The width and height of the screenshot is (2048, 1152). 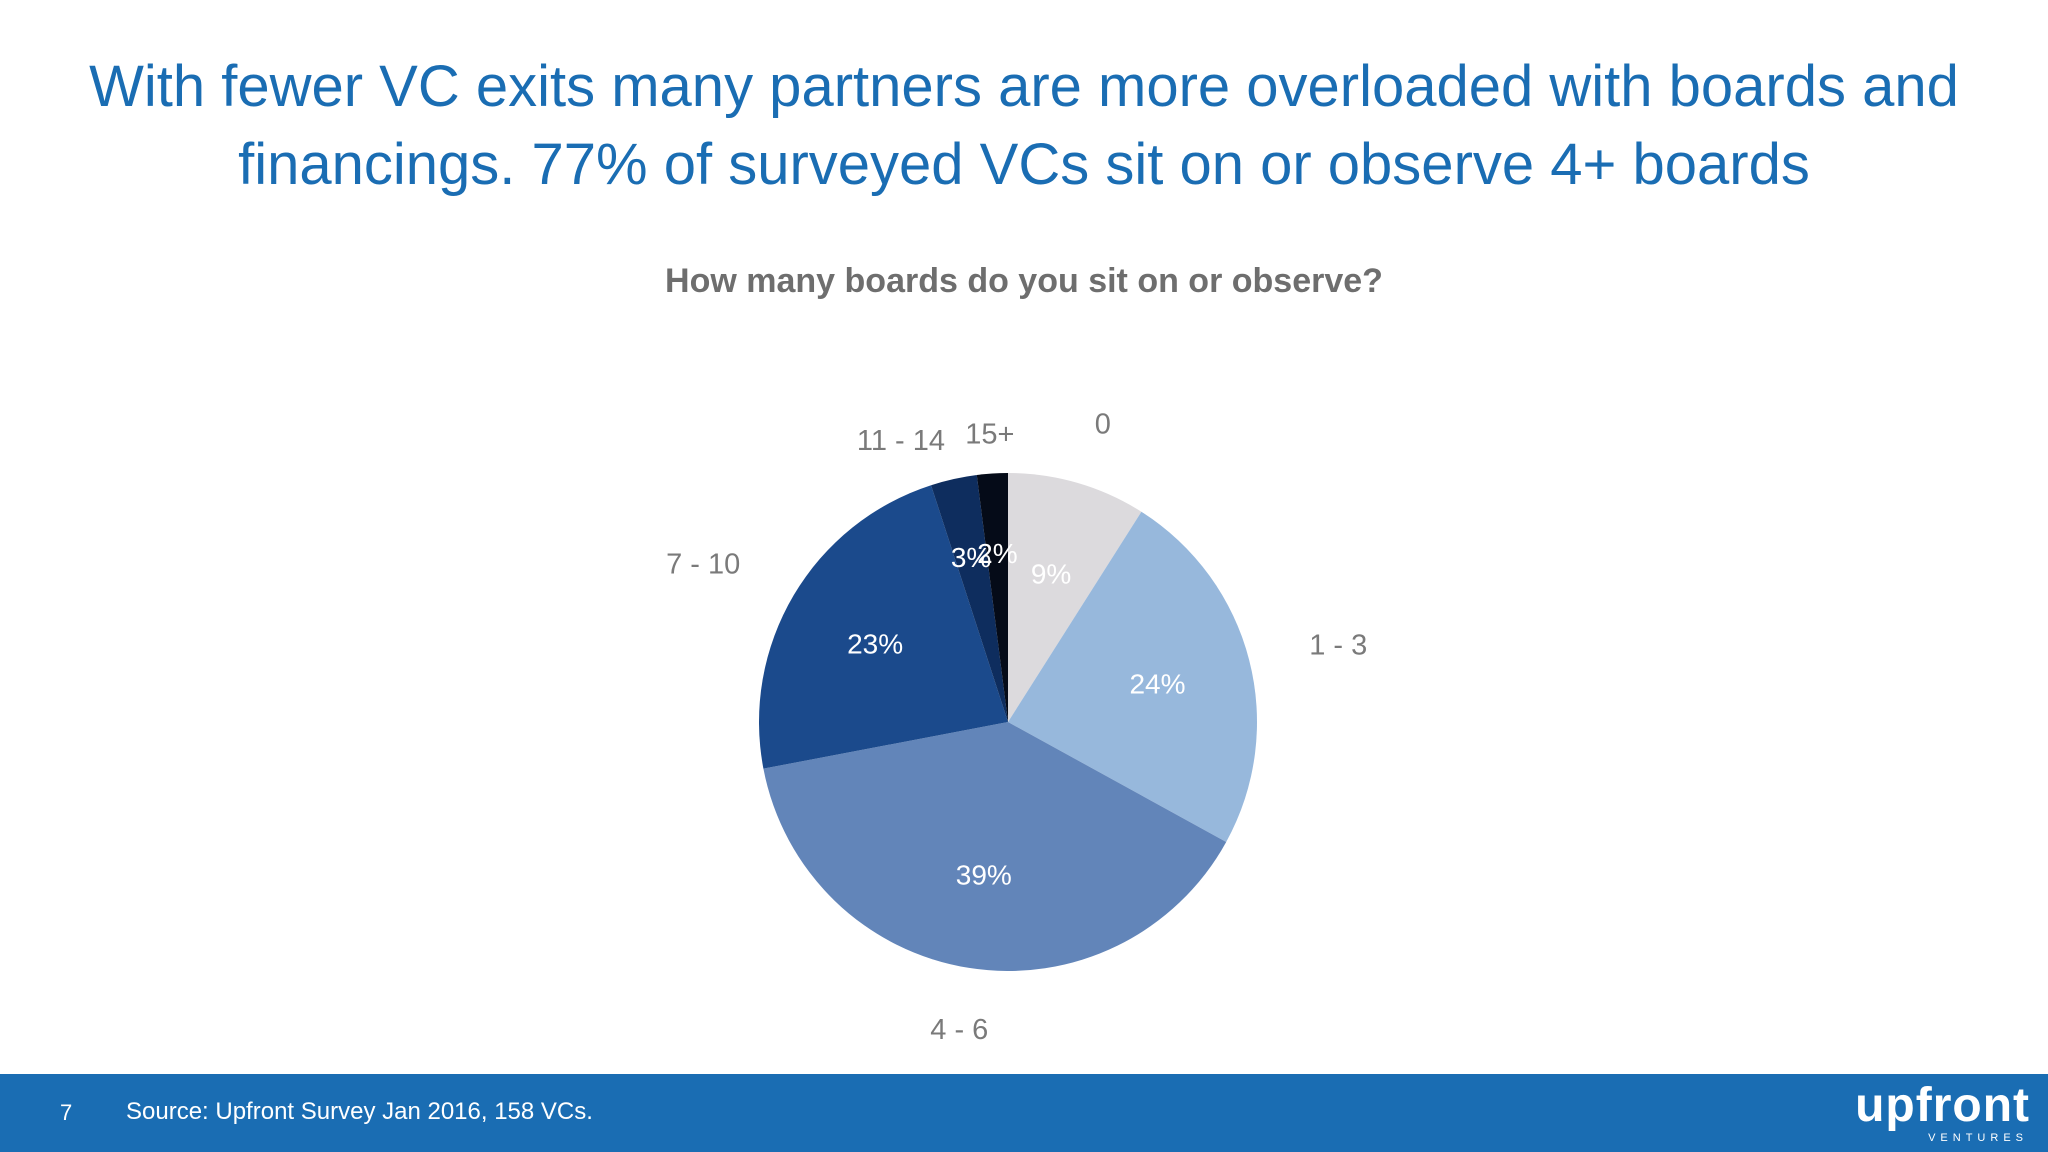 I want to click on pie-slice-7to10, so click(x=883, y=627).